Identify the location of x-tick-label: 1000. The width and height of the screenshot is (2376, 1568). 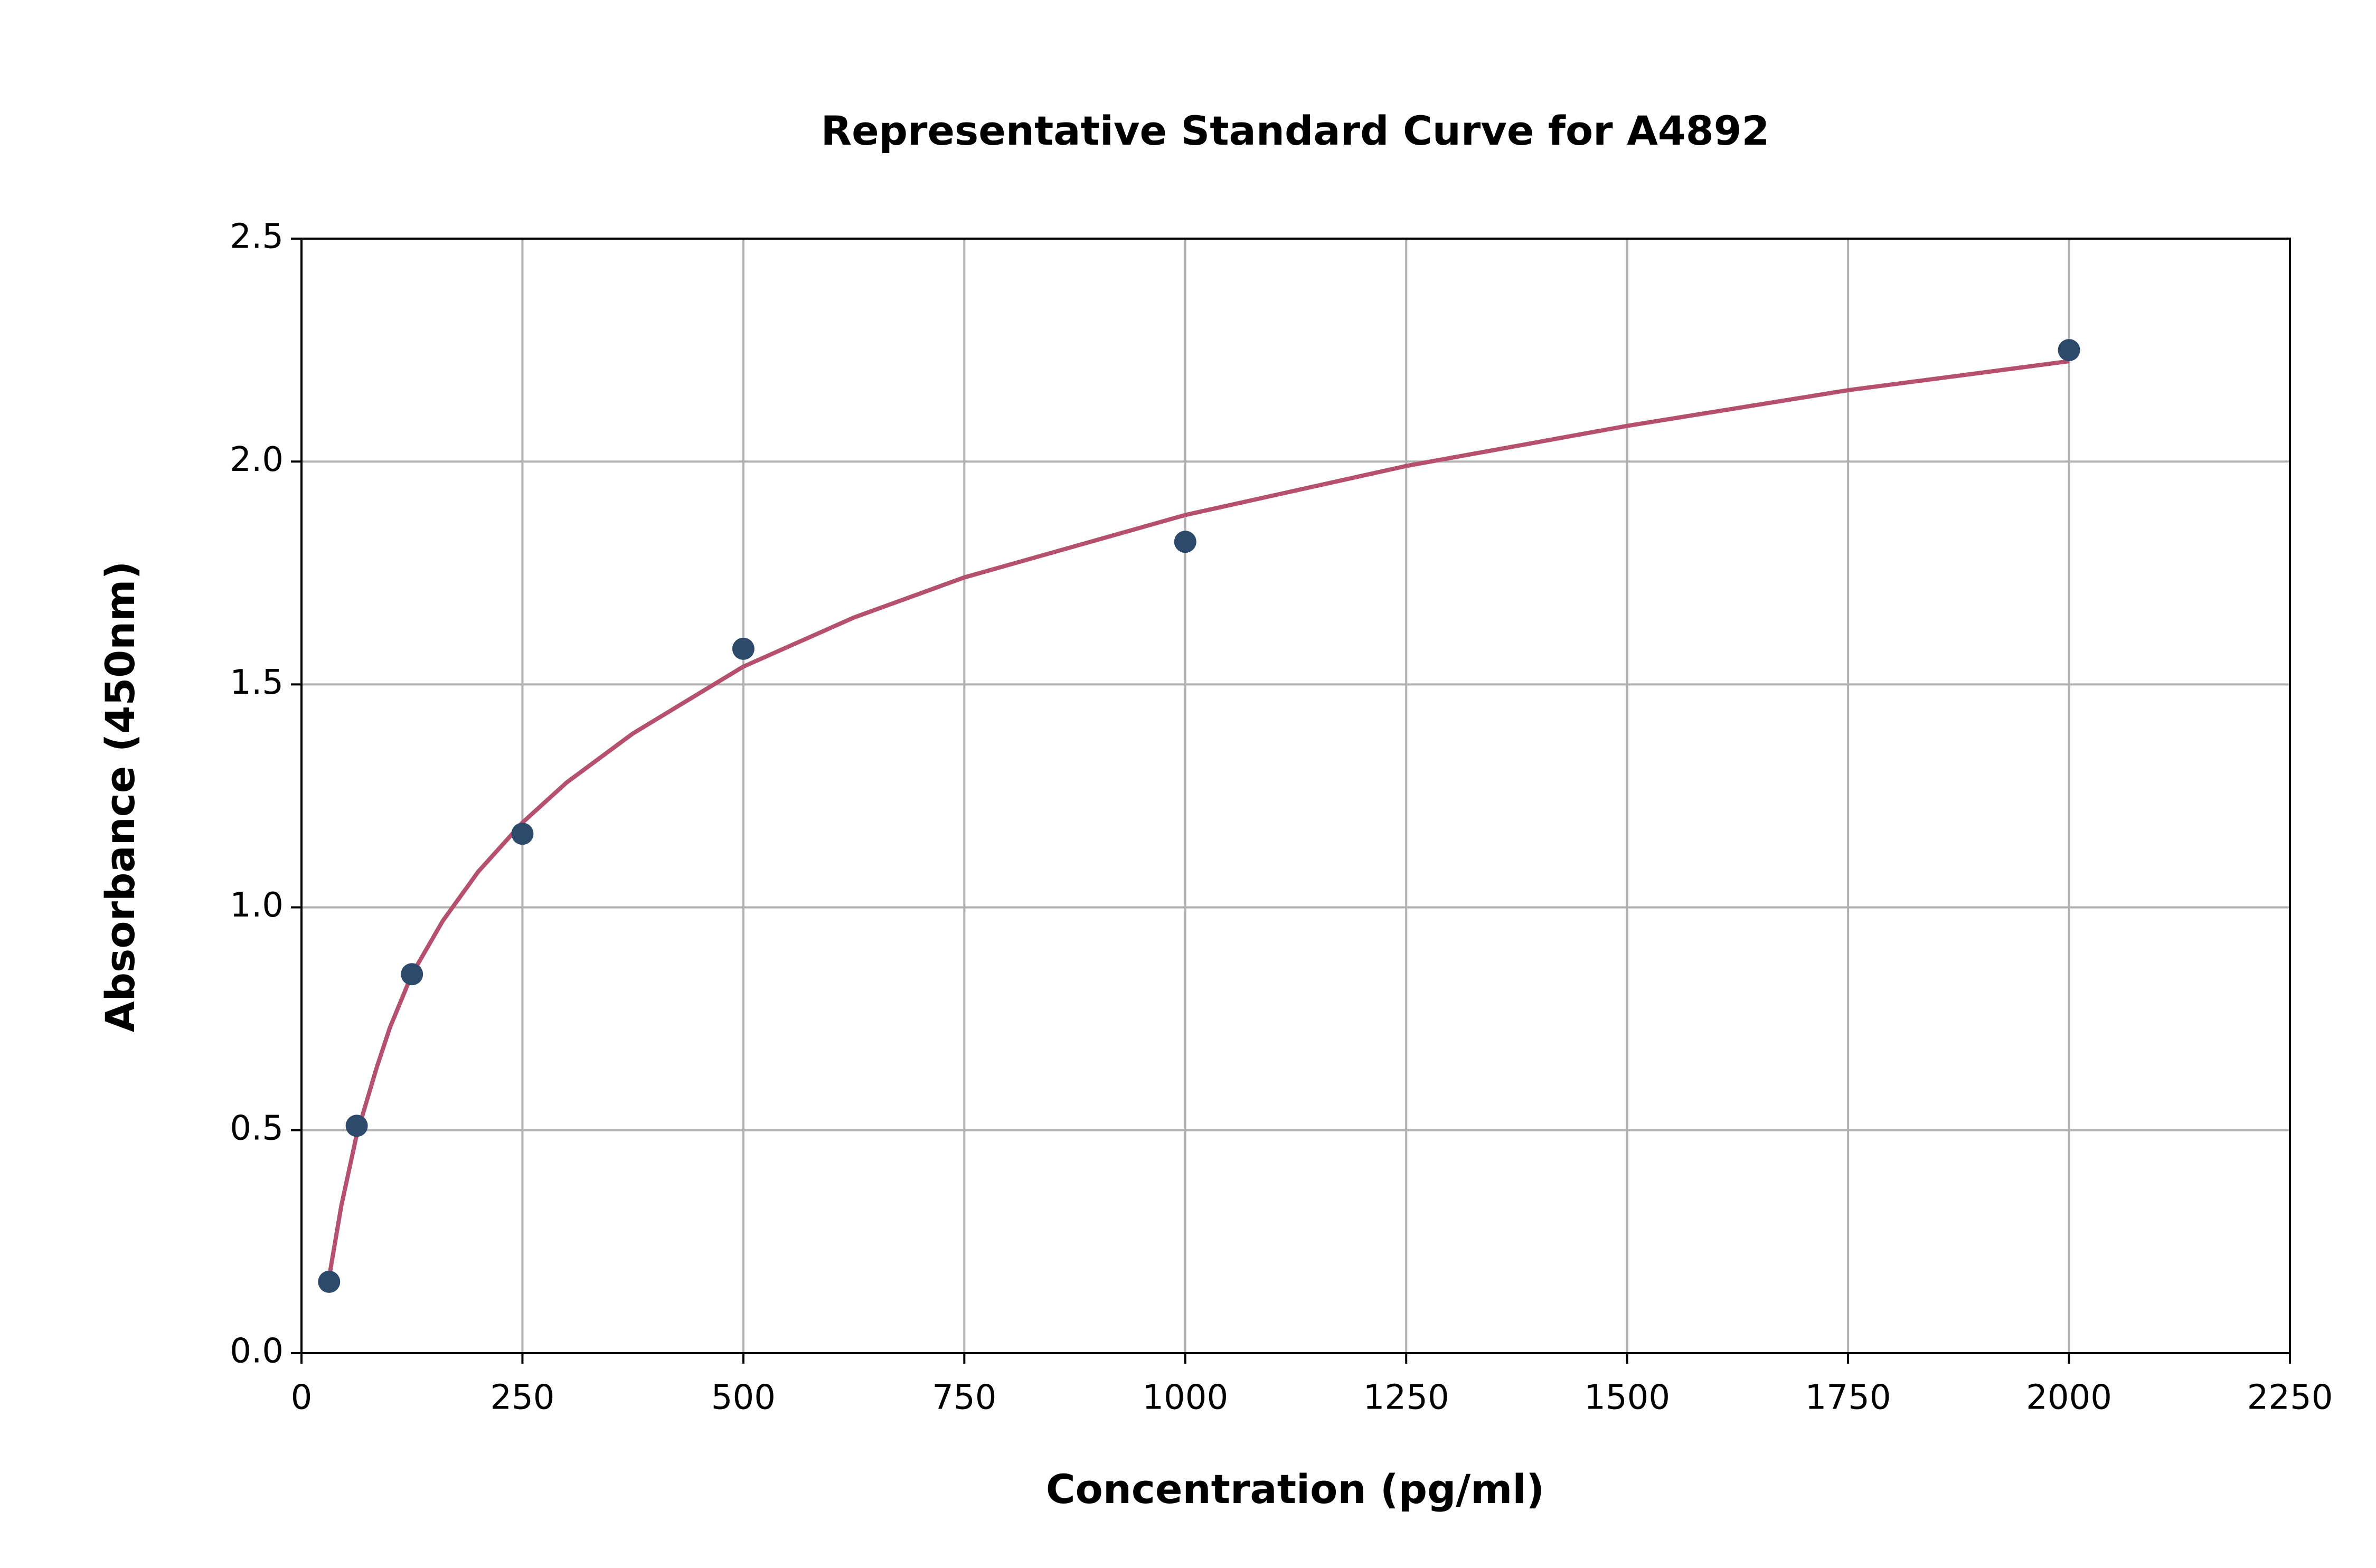
(1185, 1398).